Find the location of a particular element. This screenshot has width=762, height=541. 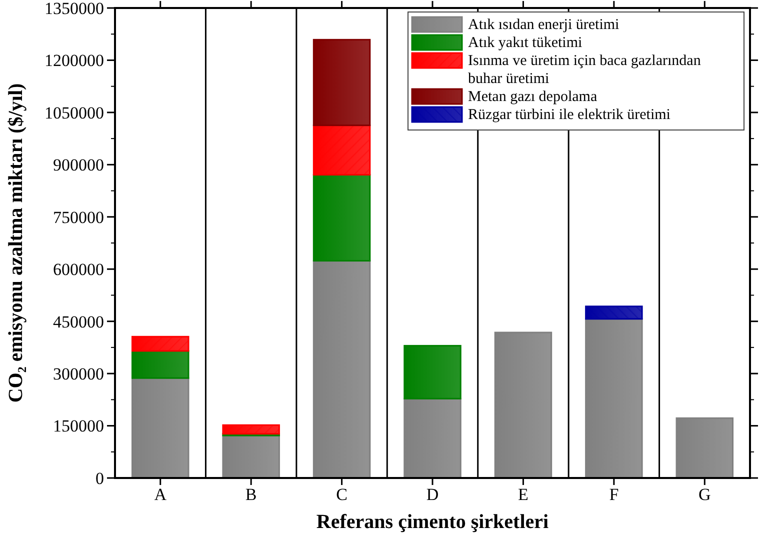

x-tick-label: G is located at coordinates (704, 494).